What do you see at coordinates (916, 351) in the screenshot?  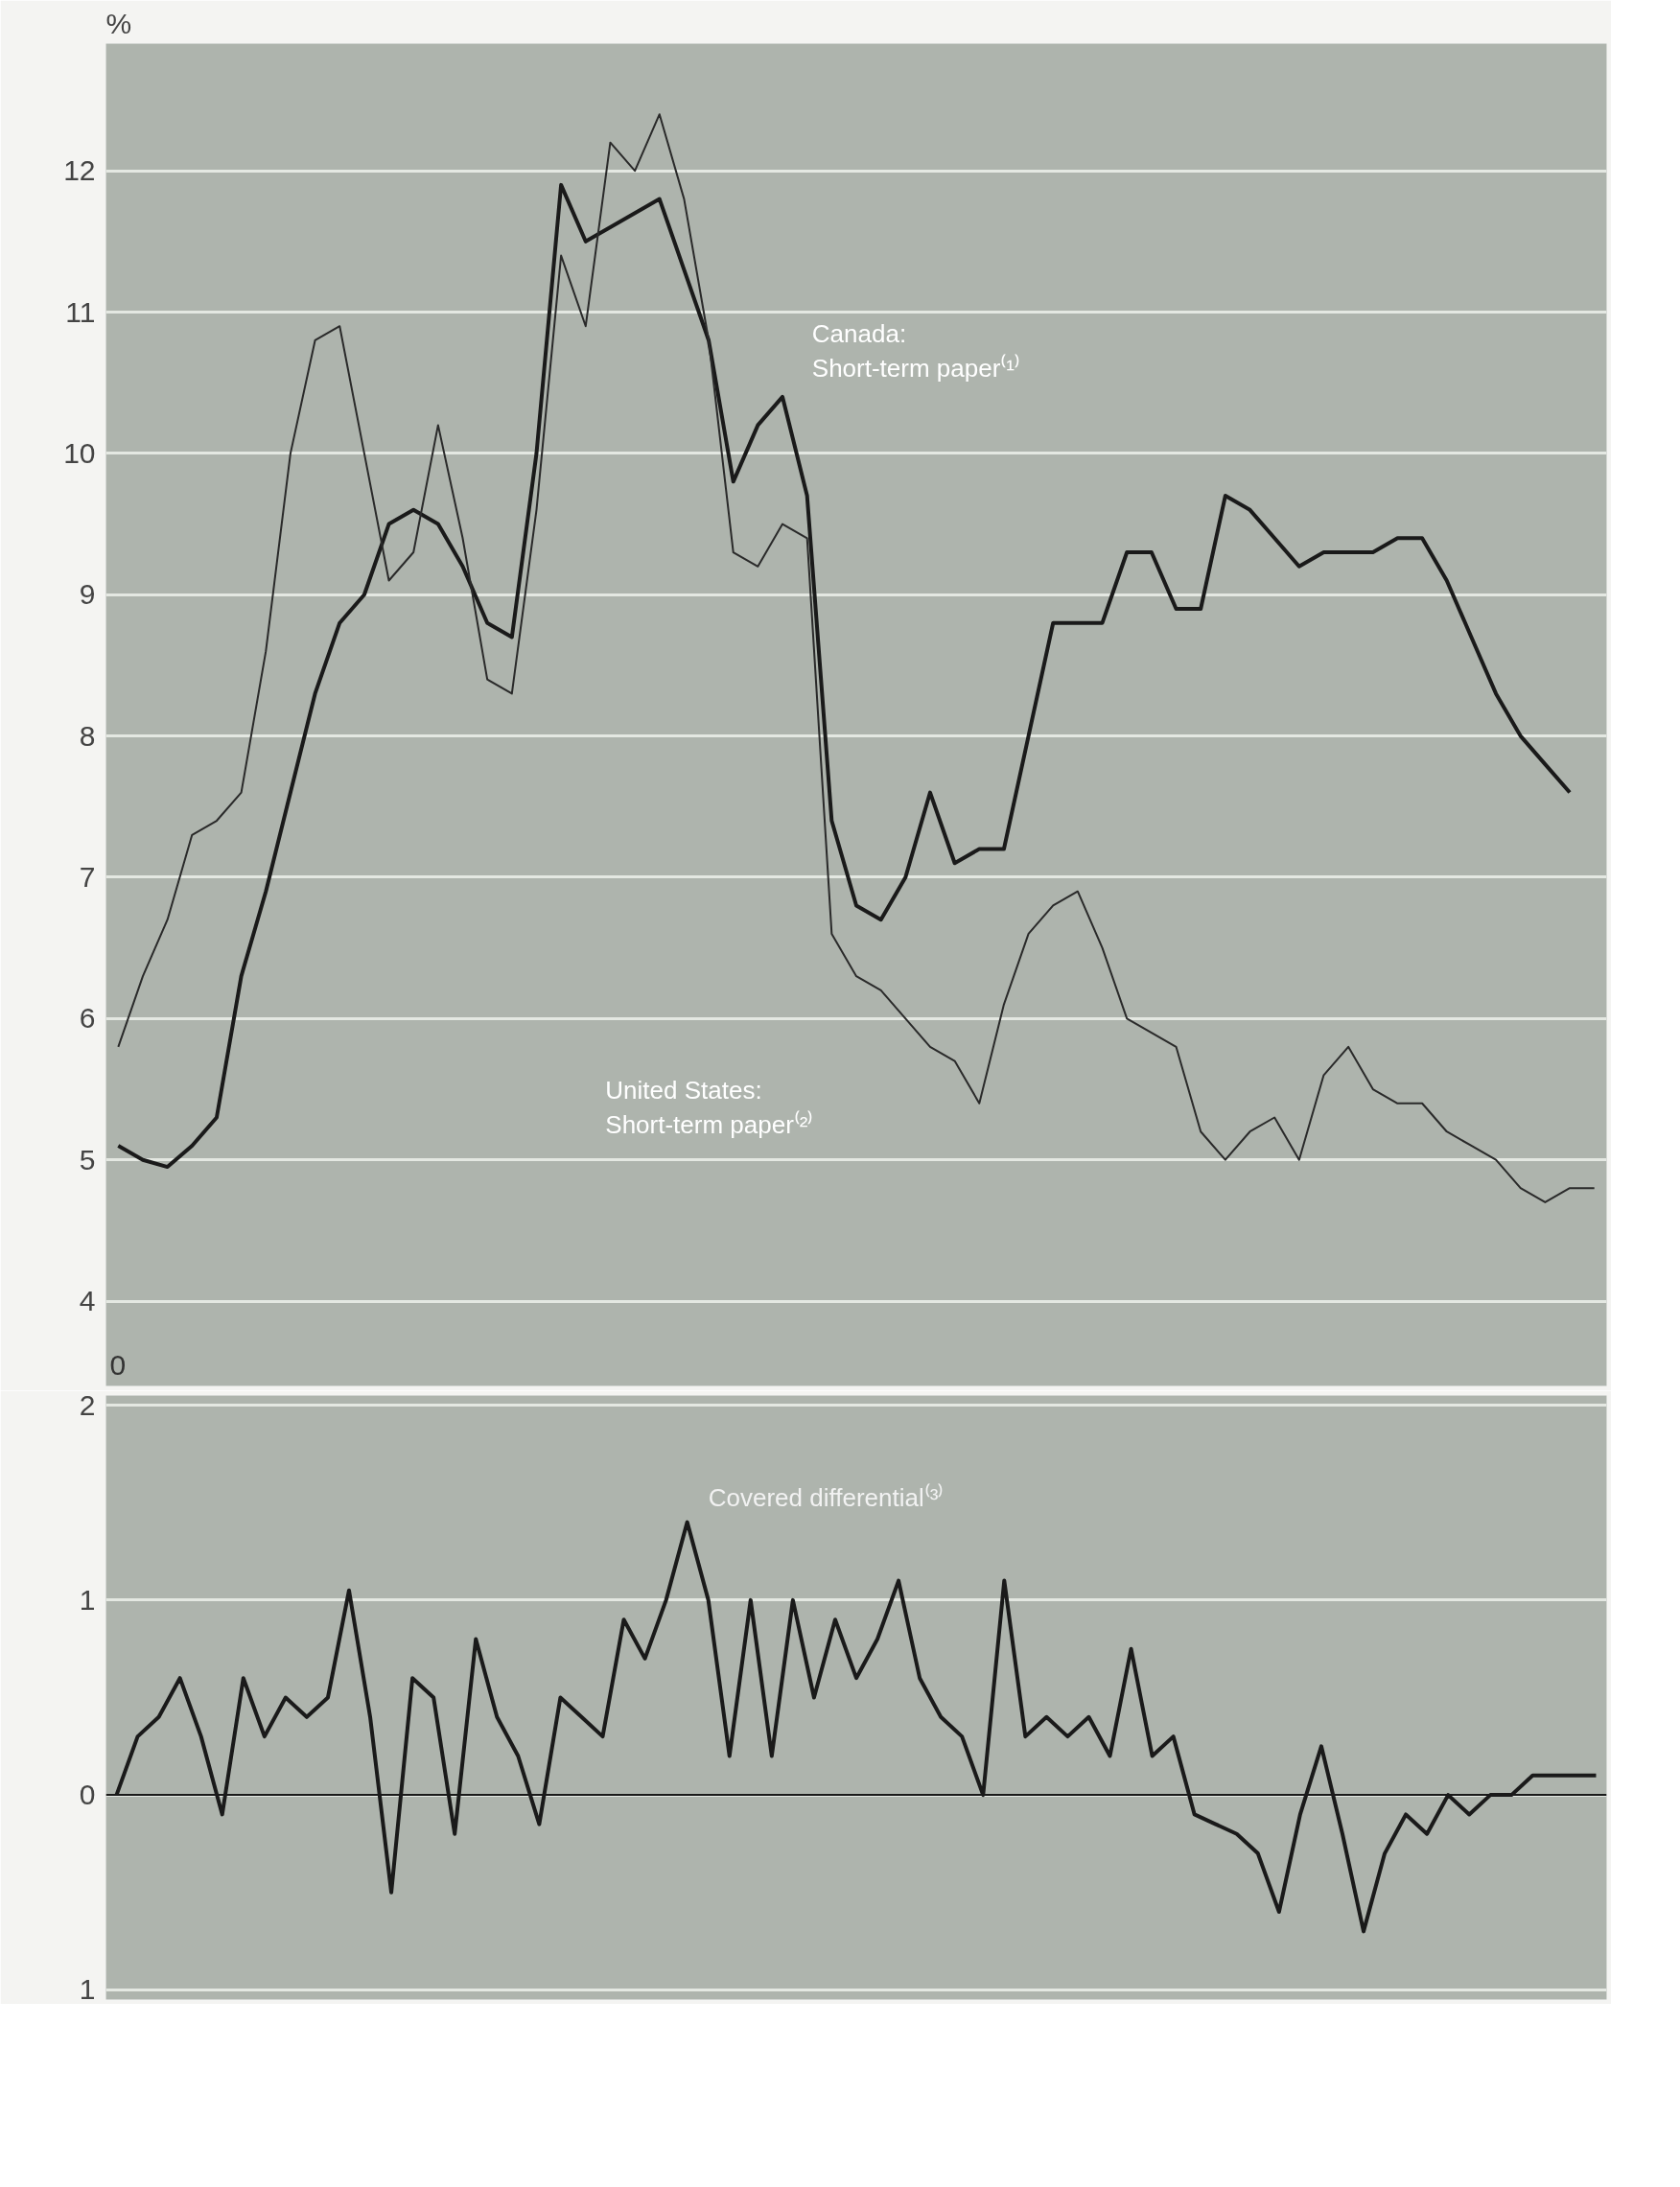 I see `annotation: Canada: Short-term paper⁽¹⁾` at bounding box center [916, 351].